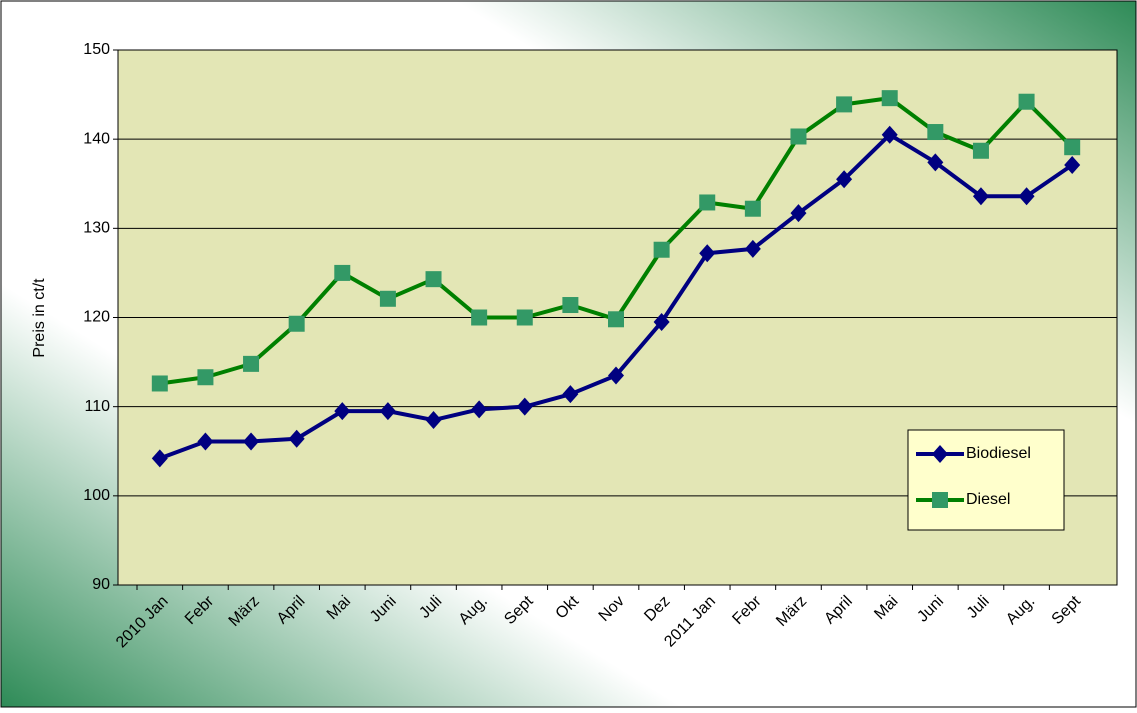  I want to click on y-tick-label: 120, so click(96, 317).